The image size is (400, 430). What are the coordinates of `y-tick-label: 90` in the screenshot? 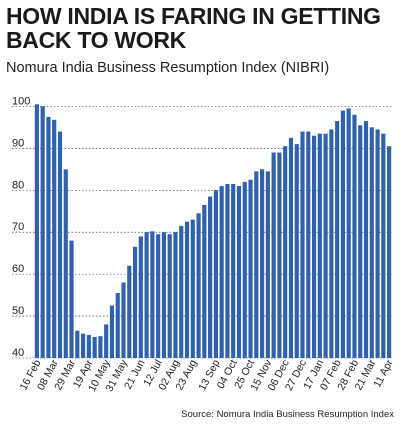 It's located at (18, 143).